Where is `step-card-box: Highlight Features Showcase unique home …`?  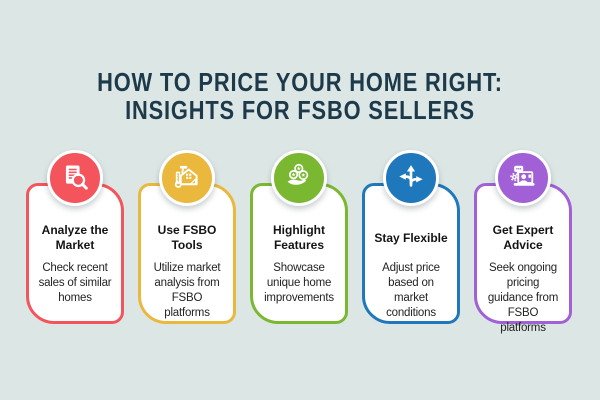 step-card-box: Highlight Features Showcase unique home … is located at coordinates (299, 253).